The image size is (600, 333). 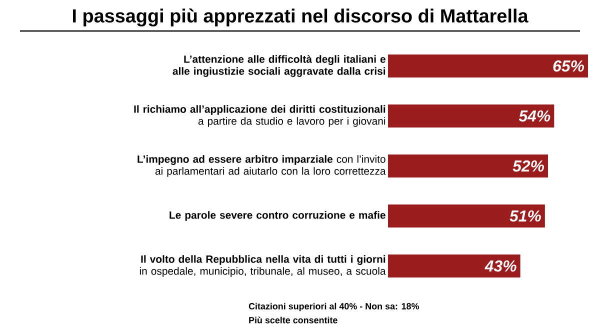 I want to click on y-tick-label: L’impegno ad essere arbitro imparziale con l’invito ai parlamentari ad aiutarlo con la loro correttezza, so click(x=262, y=166).